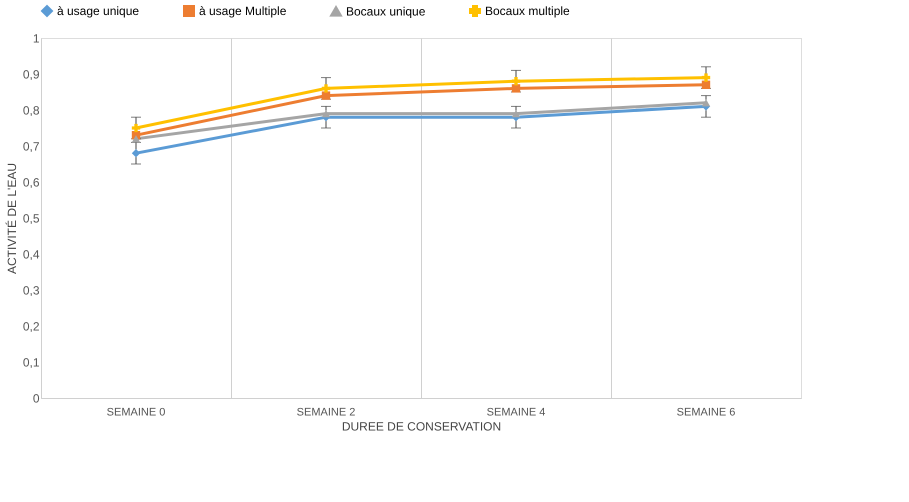 Image resolution: width=909 pixels, height=502 pixels. I want to click on x-tick-label: SEMAINE 0, so click(136, 412).